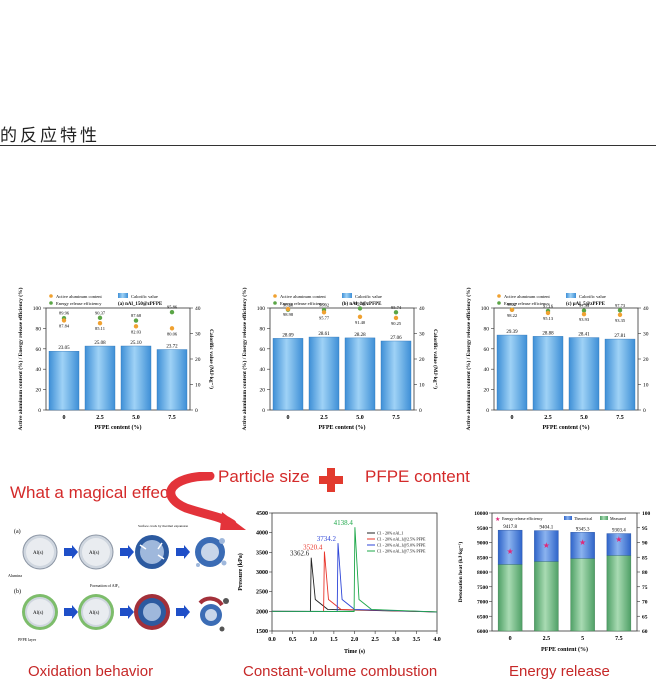 The image size is (656, 682). What do you see at coordinates (482, 573) in the screenshot?
I see `y-tick-label: 8000` at bounding box center [482, 573].